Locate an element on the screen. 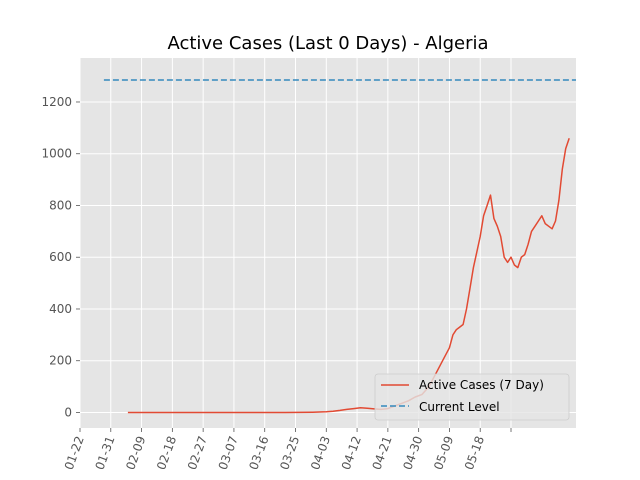  x-tick-label: 02-27 is located at coordinates (197, 453).